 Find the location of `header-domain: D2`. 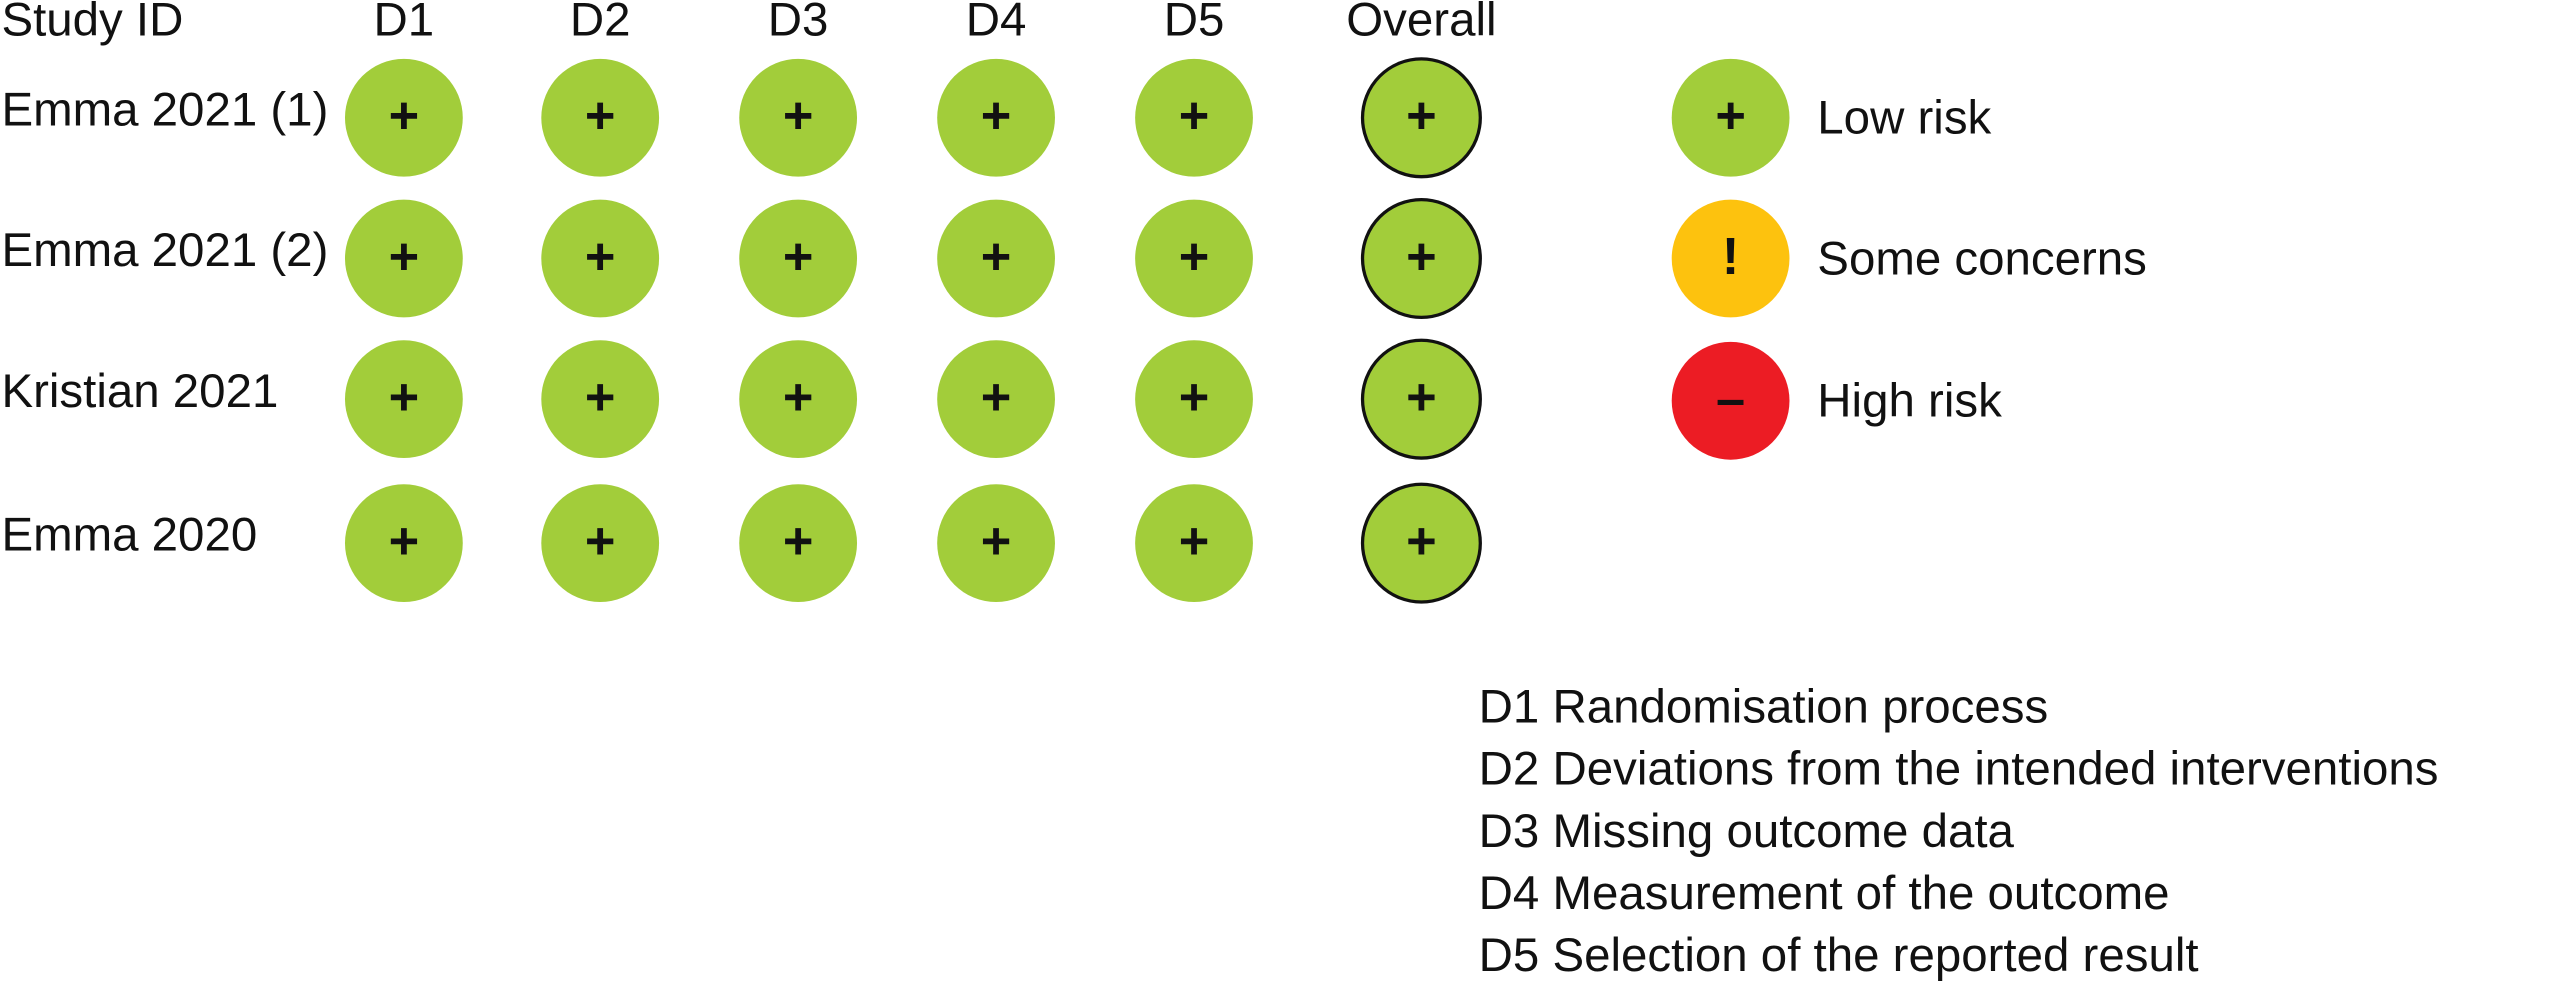

header-domain: D2 is located at coordinates (600, 23).